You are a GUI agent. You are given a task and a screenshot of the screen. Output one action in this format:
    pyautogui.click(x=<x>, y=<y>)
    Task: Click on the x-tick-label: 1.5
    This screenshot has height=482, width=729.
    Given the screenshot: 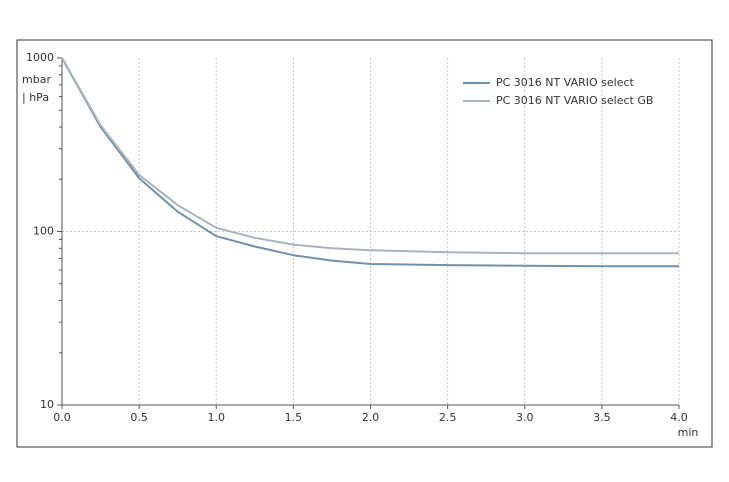 What is the action you would take?
    pyautogui.click(x=294, y=417)
    